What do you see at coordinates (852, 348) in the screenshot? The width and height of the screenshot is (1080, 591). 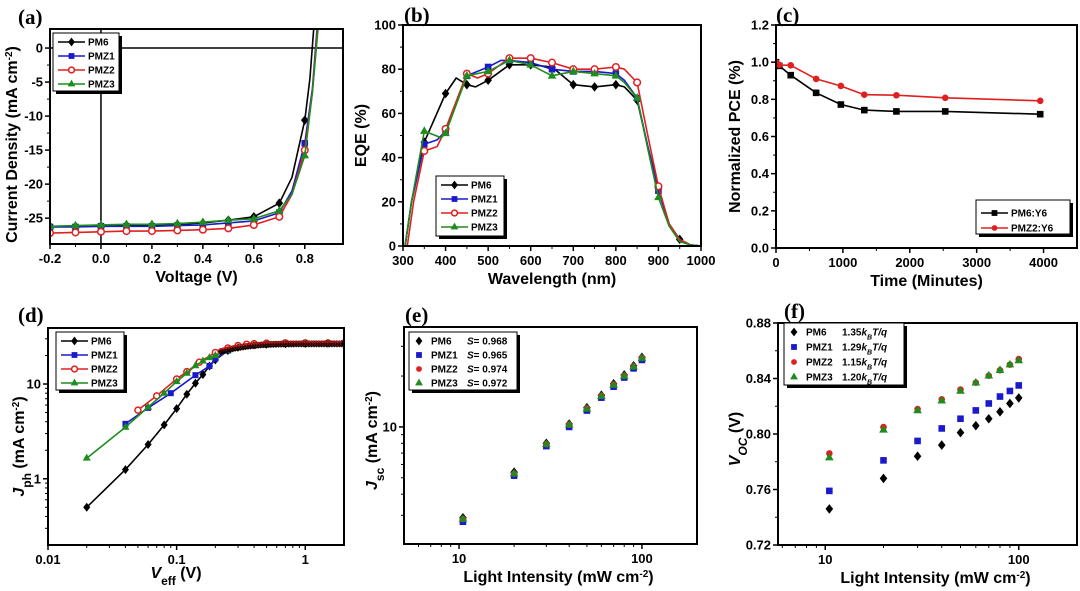 I see `slope-number: 1.29` at bounding box center [852, 348].